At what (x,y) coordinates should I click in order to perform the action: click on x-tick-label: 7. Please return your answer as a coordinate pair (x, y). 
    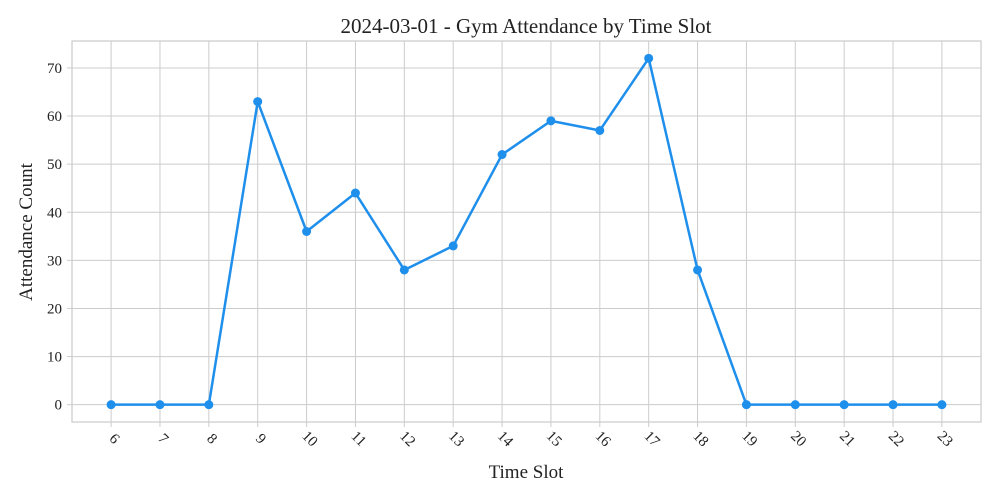
    Looking at the image, I should click on (162, 439).